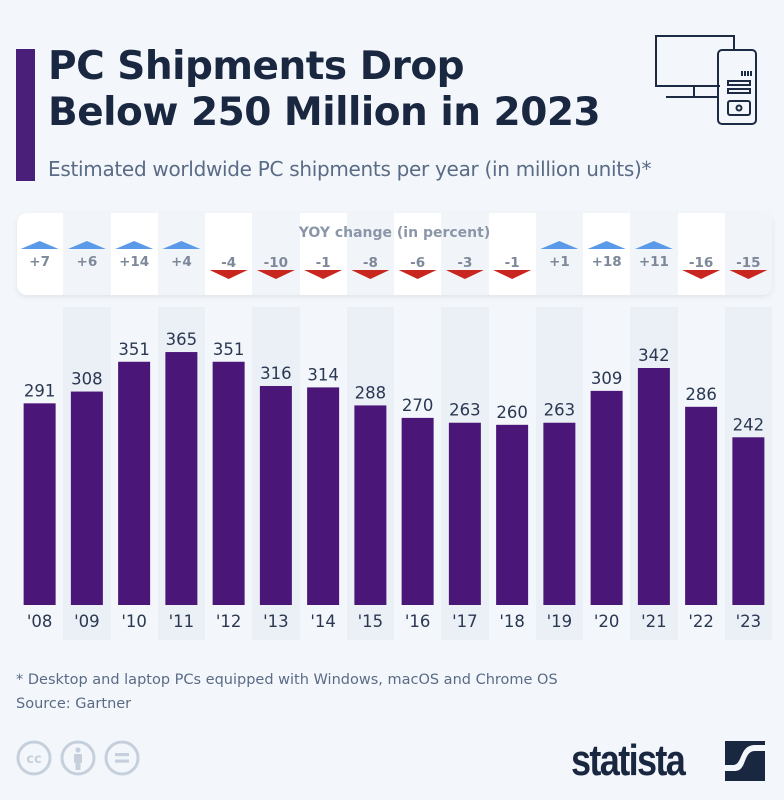 The width and height of the screenshot is (784, 800). What do you see at coordinates (512, 412) in the screenshot?
I see `data-label: 260` at bounding box center [512, 412].